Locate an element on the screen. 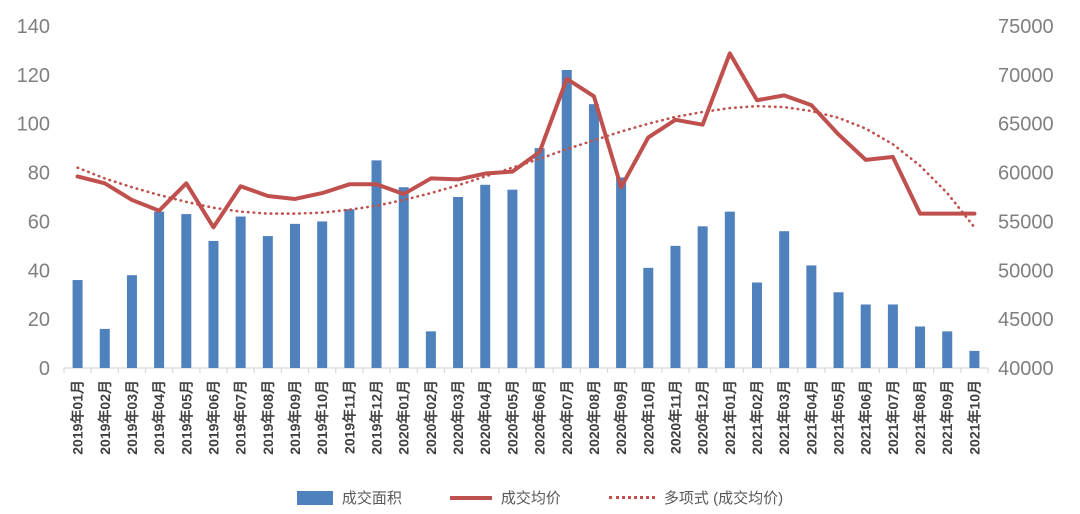 The image size is (1080, 514). svg-text: 2021年02月 is located at coordinates (757, 417).